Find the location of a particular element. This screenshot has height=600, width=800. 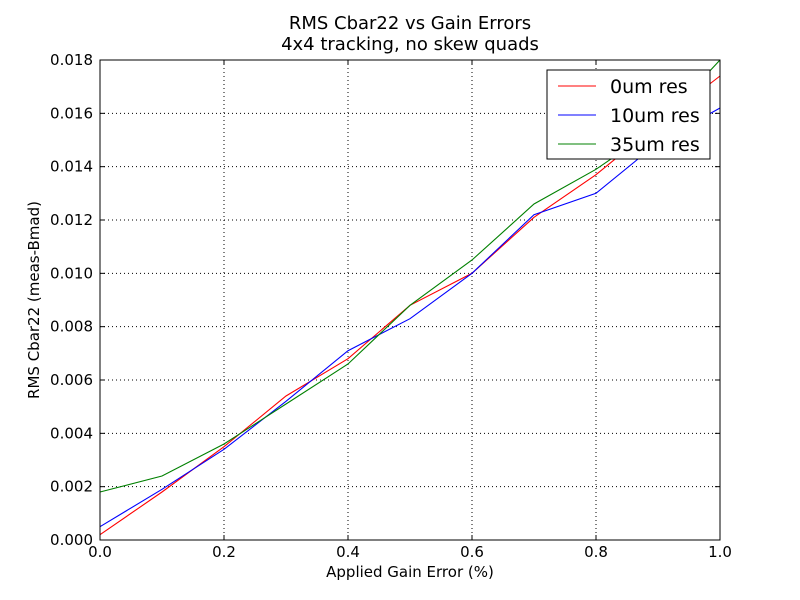

x-tick-label: 0.0 is located at coordinates (100, 552).